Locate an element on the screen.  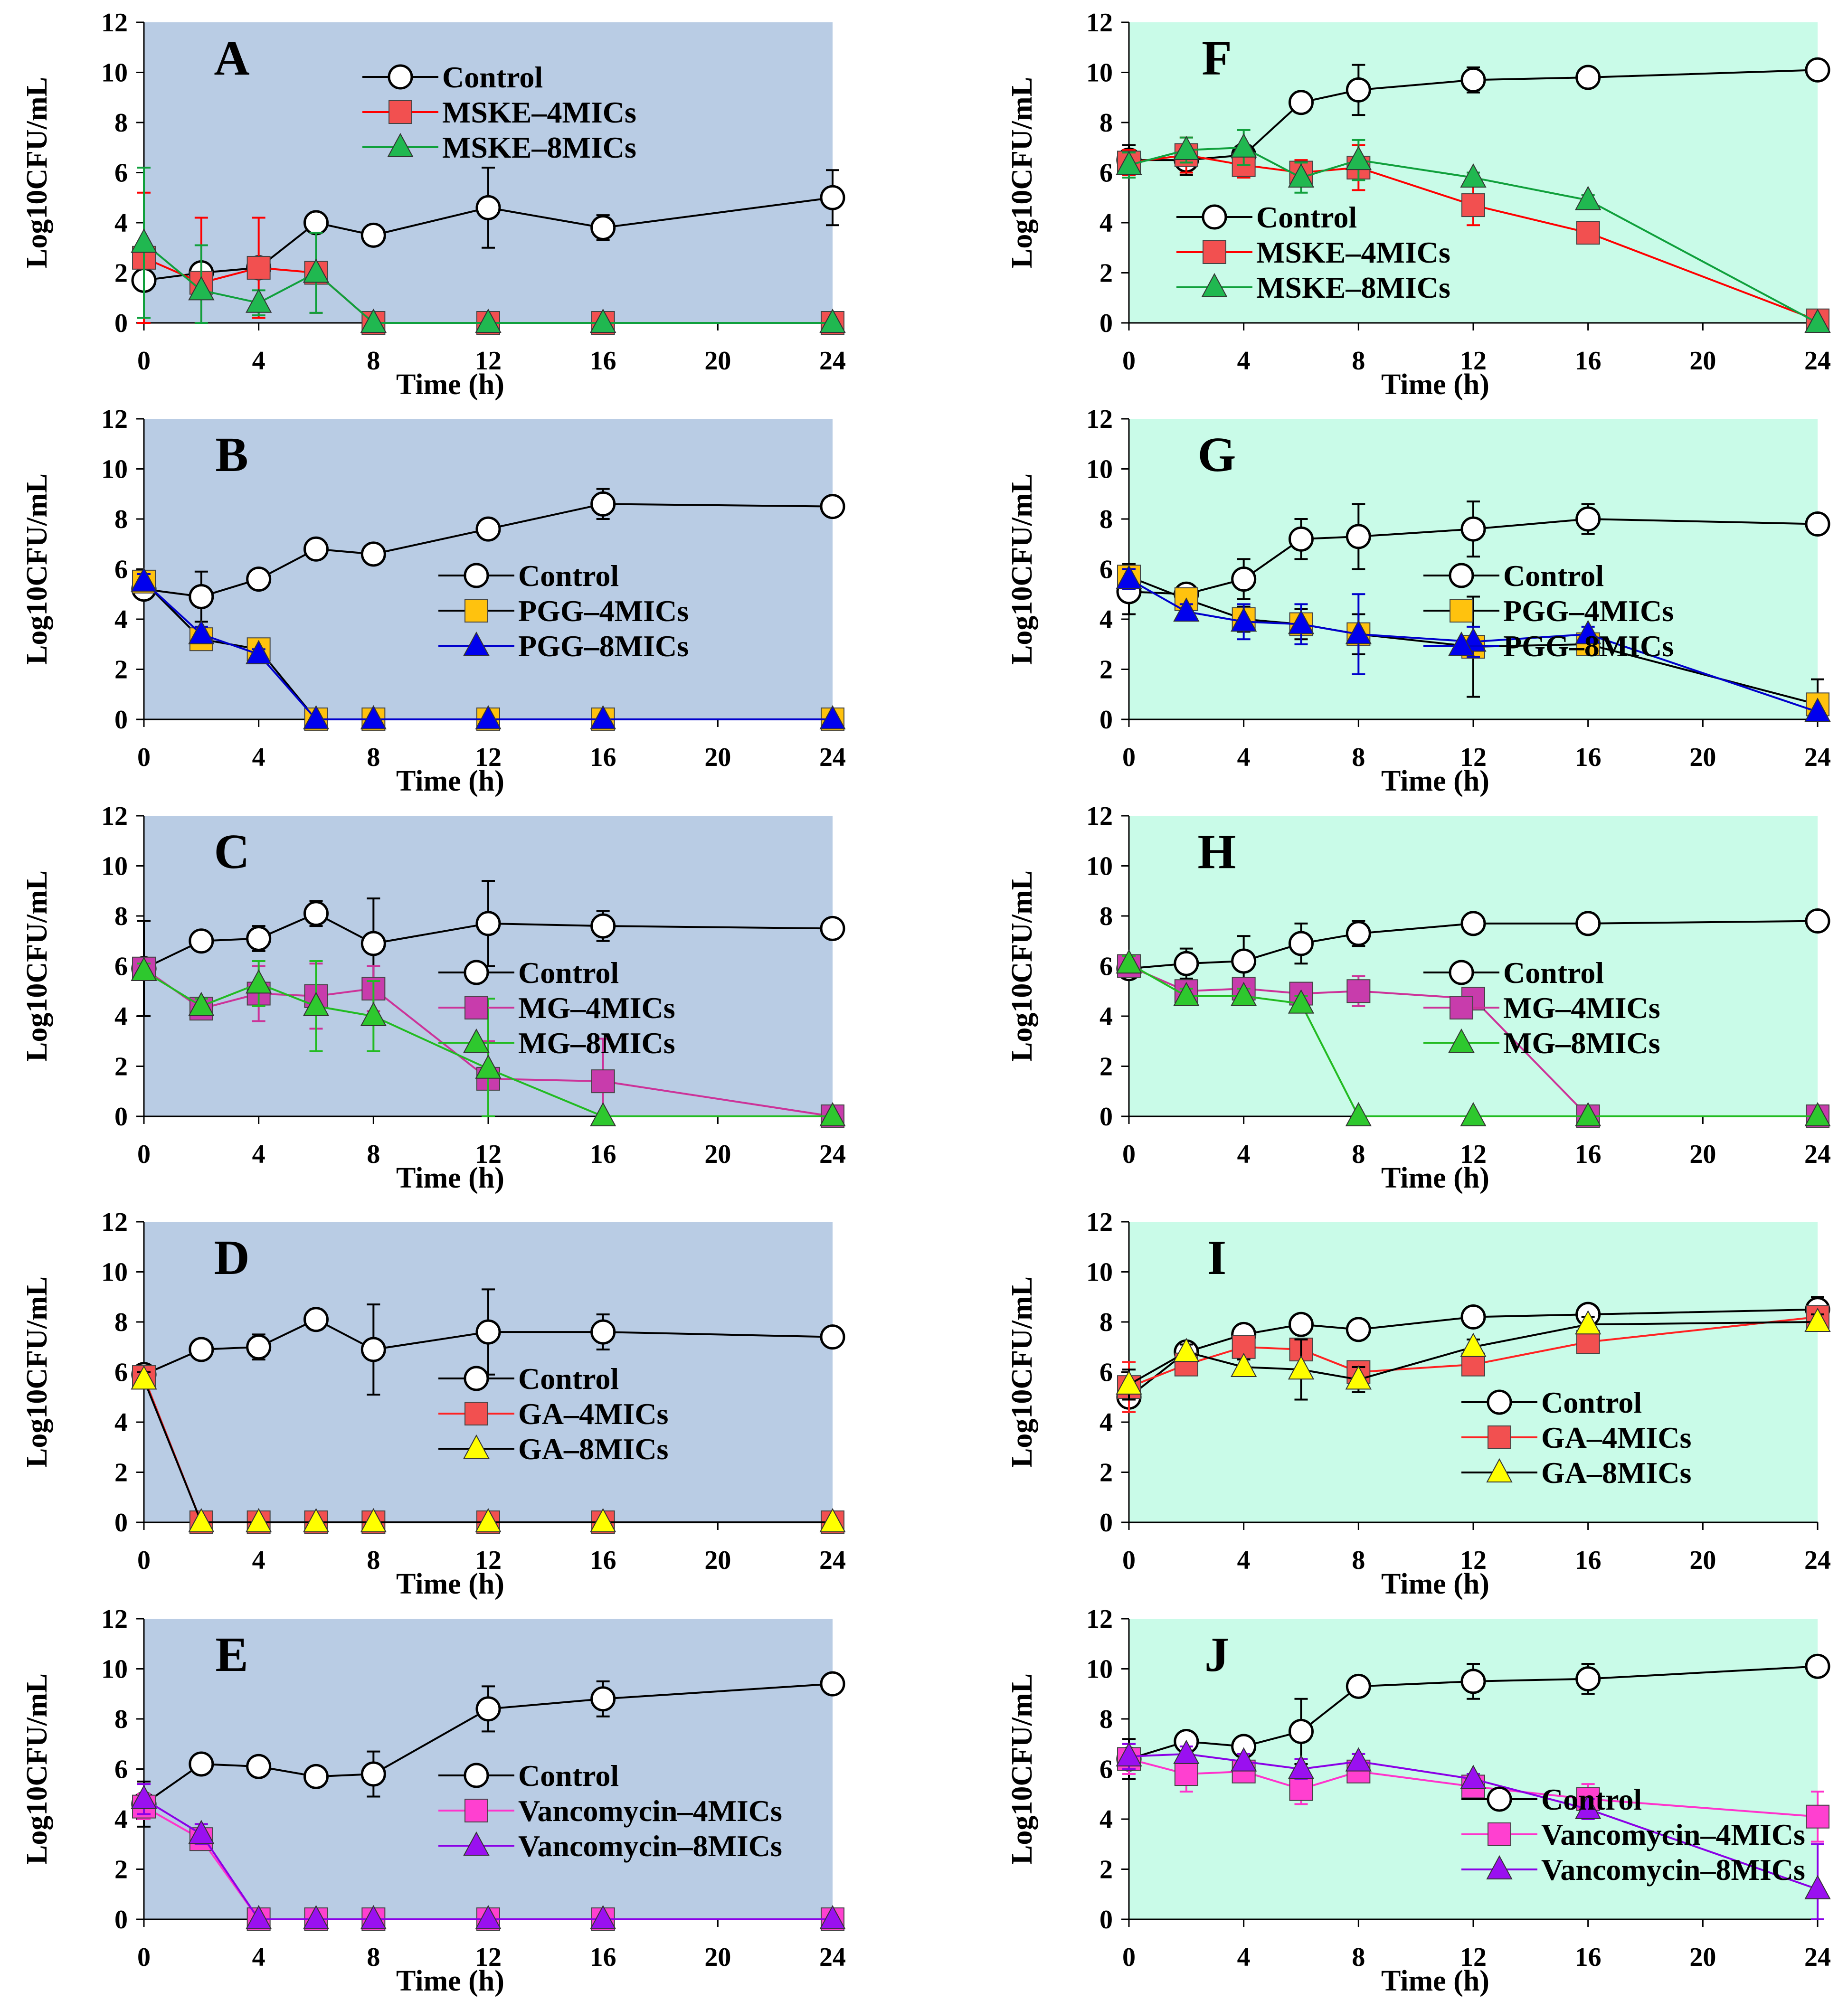
legend-label: MG–8MICs is located at coordinates (596, 1043).